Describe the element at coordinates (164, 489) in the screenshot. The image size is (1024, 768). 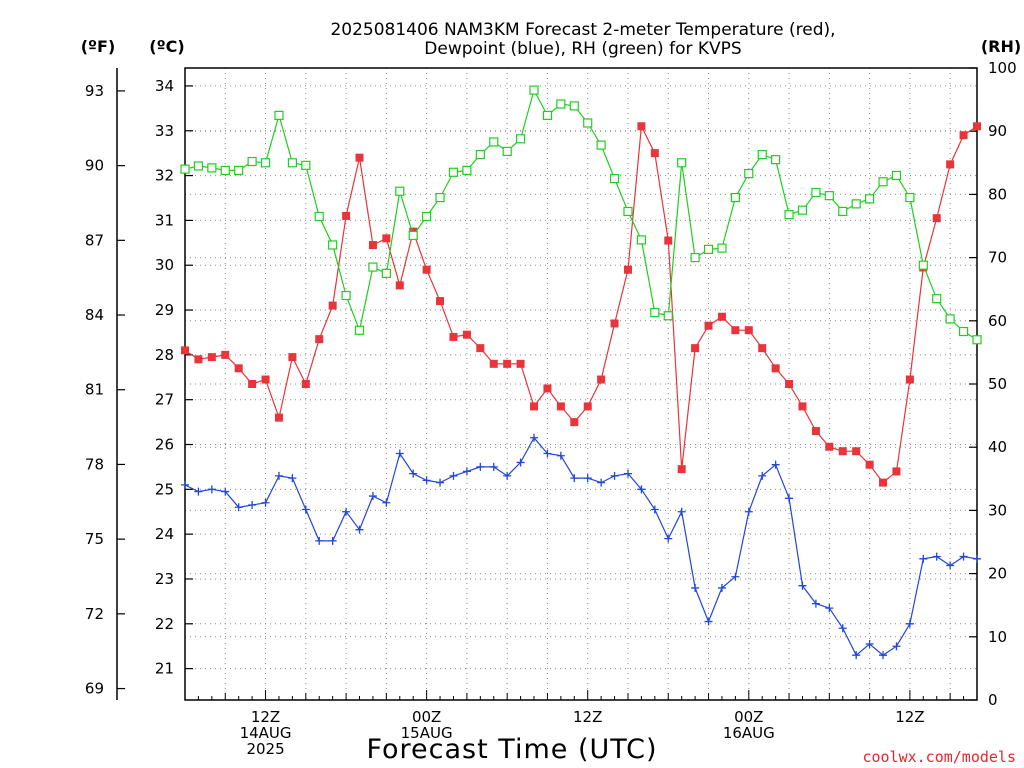
I see `celsius-tick-label: 25` at that location.